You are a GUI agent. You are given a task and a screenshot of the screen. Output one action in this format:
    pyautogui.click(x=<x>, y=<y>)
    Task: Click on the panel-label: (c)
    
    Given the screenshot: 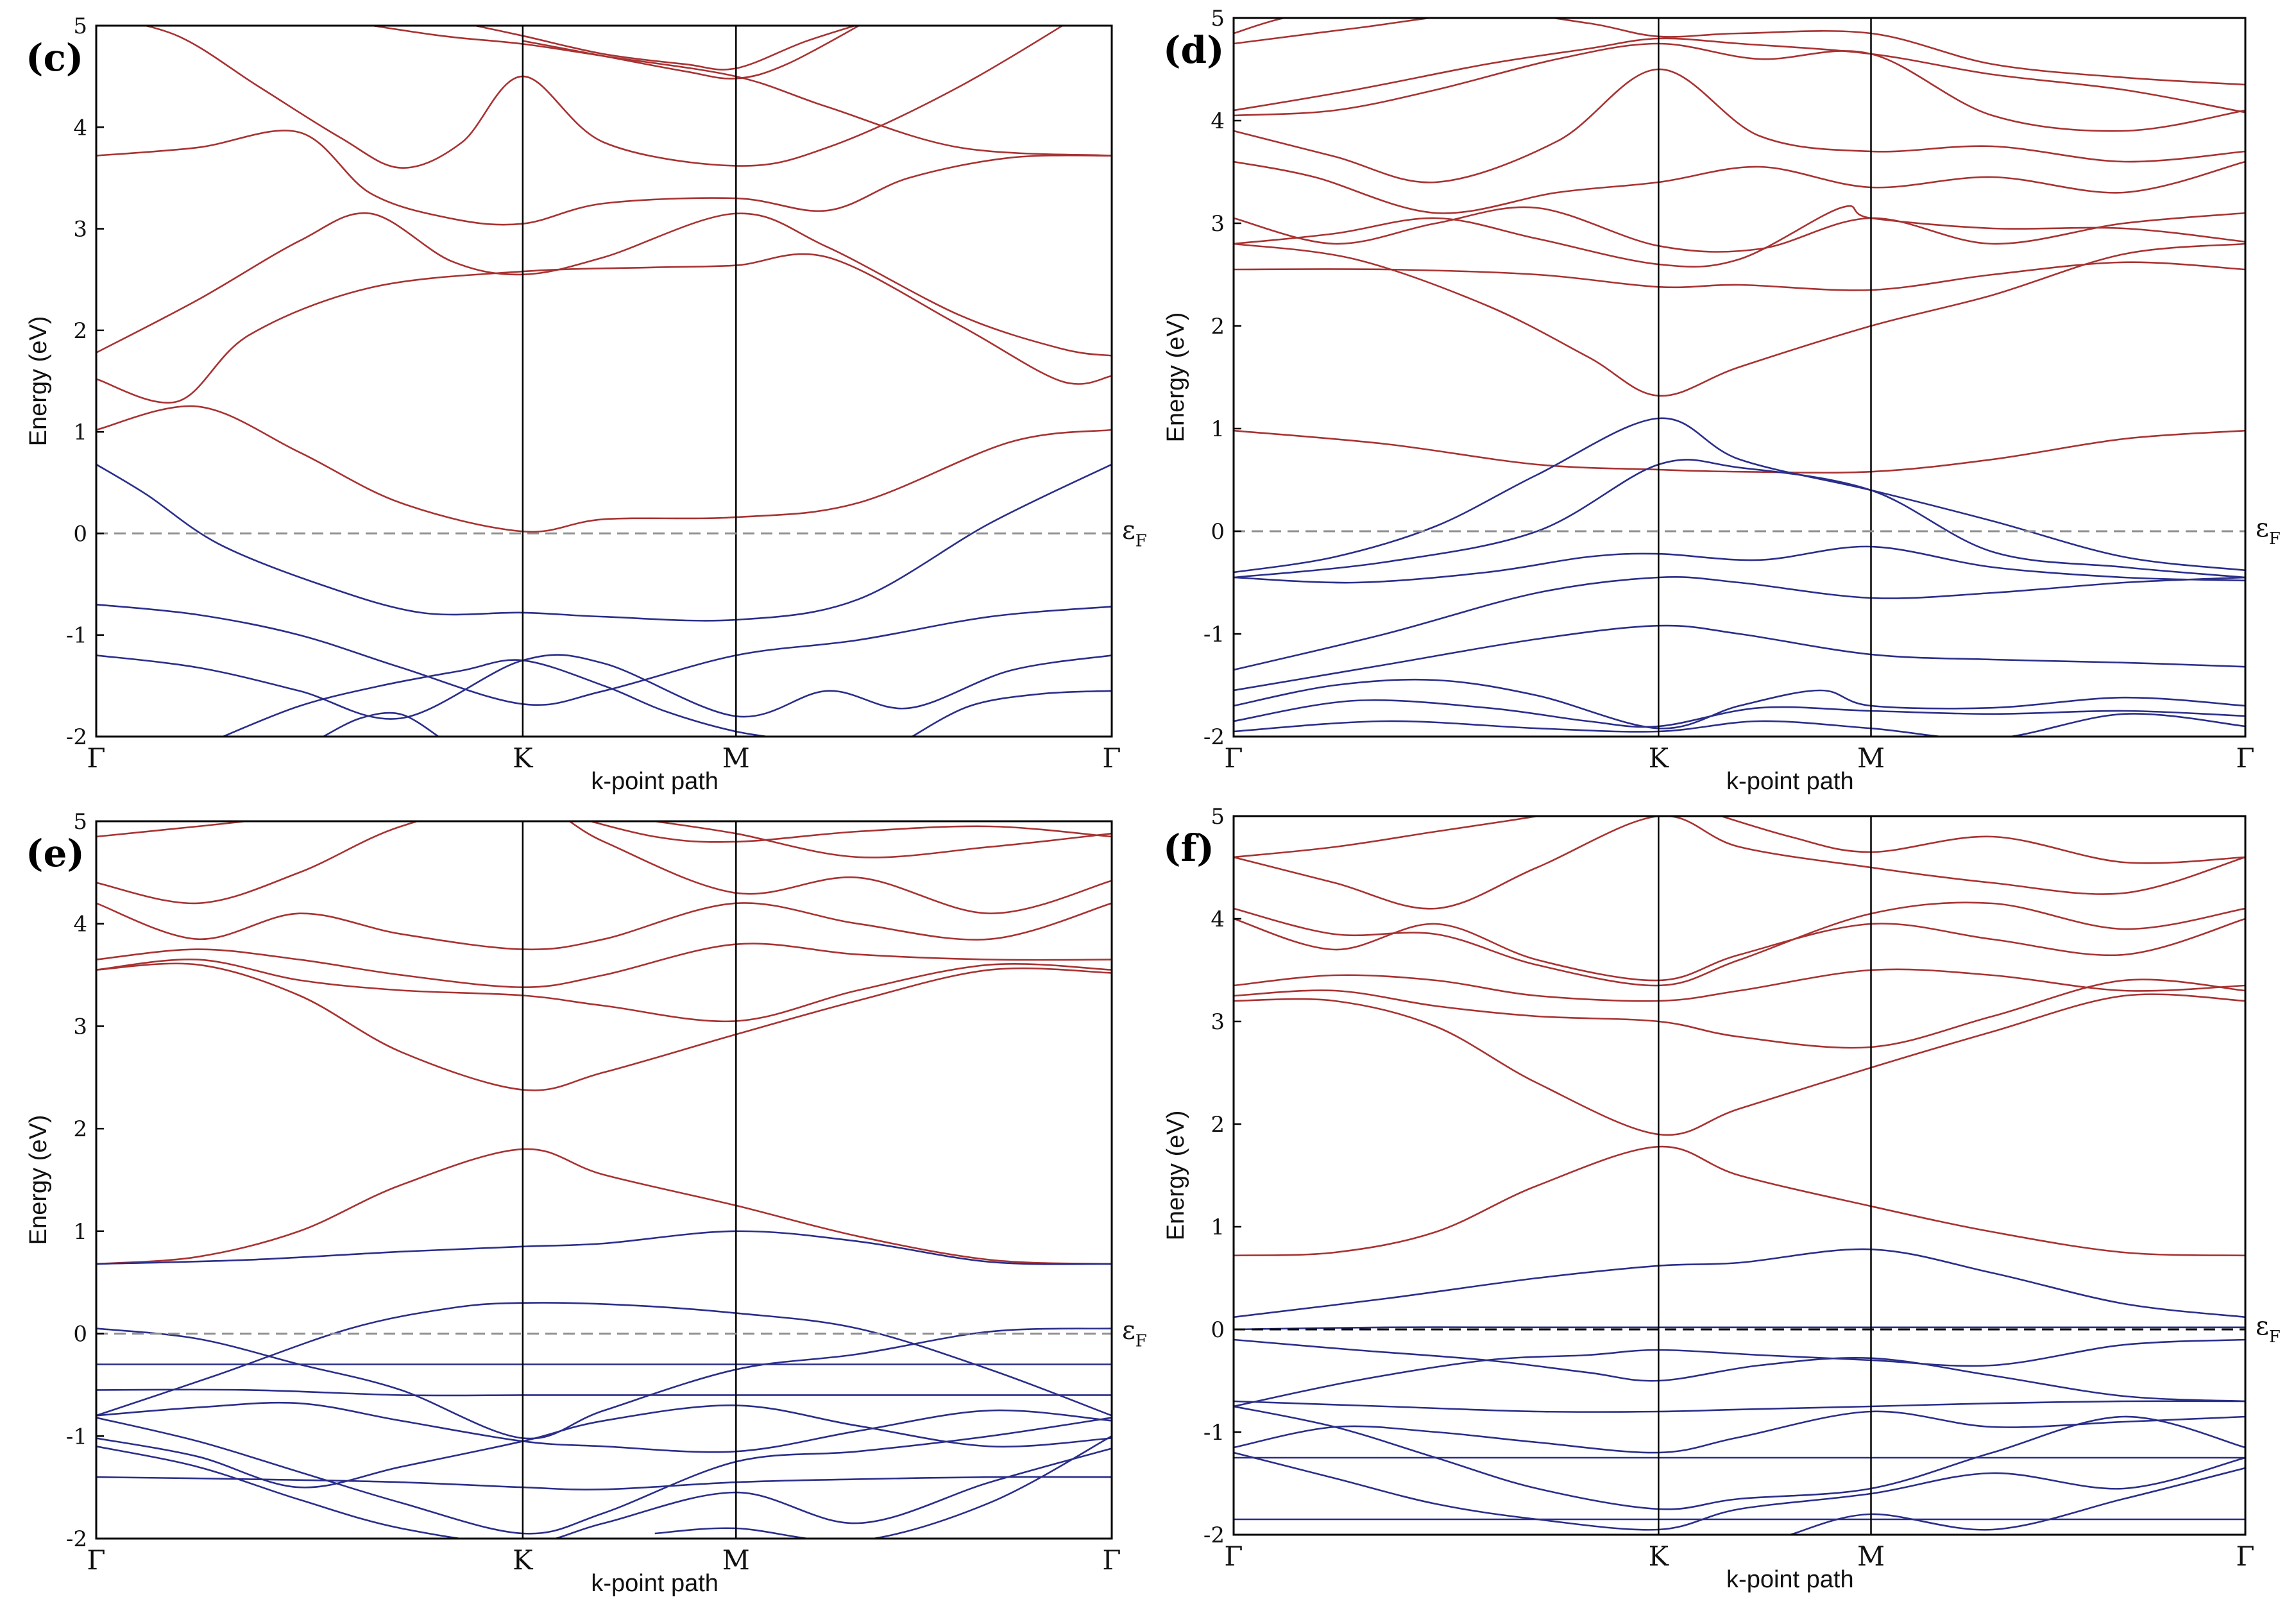 What is the action you would take?
    pyautogui.click(x=55, y=58)
    